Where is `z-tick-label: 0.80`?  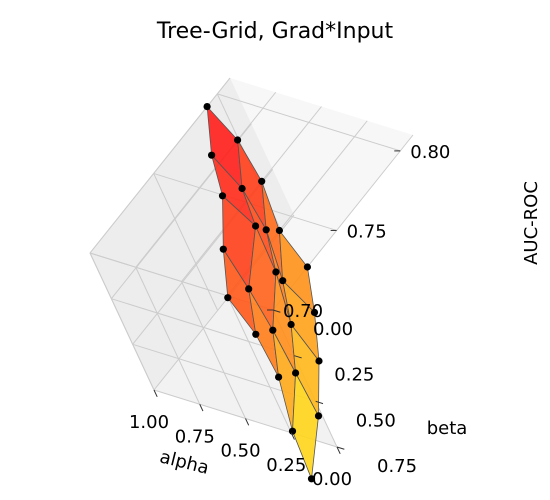
z-tick-label: 0.80 is located at coordinates (430, 152).